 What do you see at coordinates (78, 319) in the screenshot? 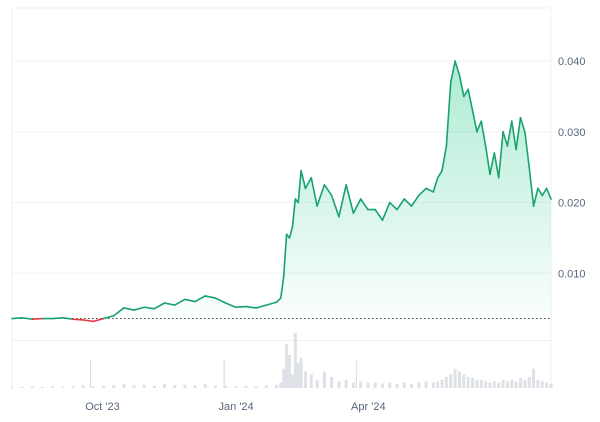
I see `price-segment-down` at bounding box center [78, 319].